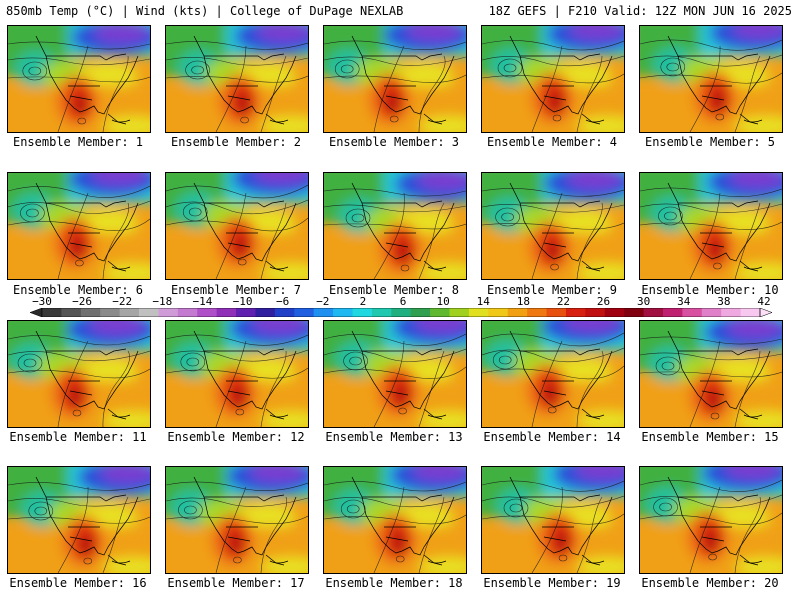  I want to click on colorbar-tick-label: 38, so click(724, 301).